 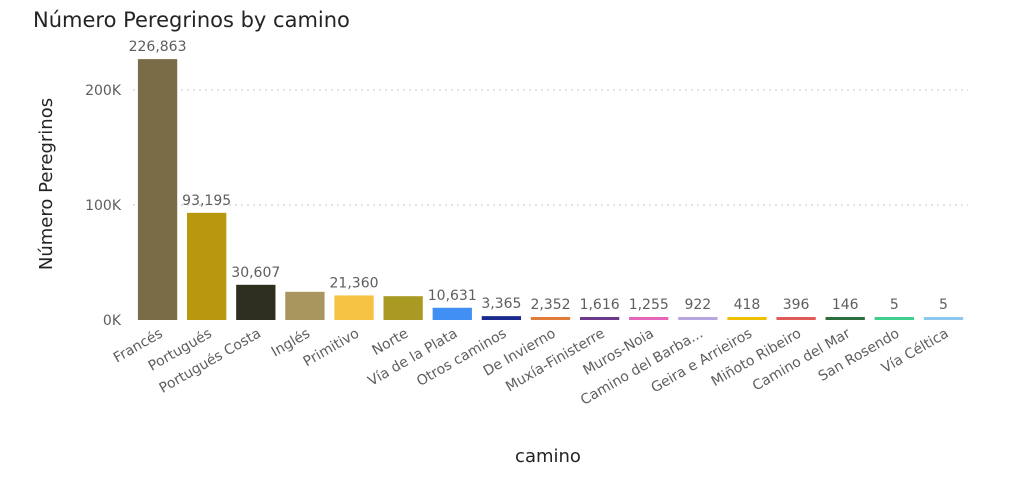 What do you see at coordinates (112, 321) in the screenshot?
I see `y-tick-label: 0K` at bounding box center [112, 321].